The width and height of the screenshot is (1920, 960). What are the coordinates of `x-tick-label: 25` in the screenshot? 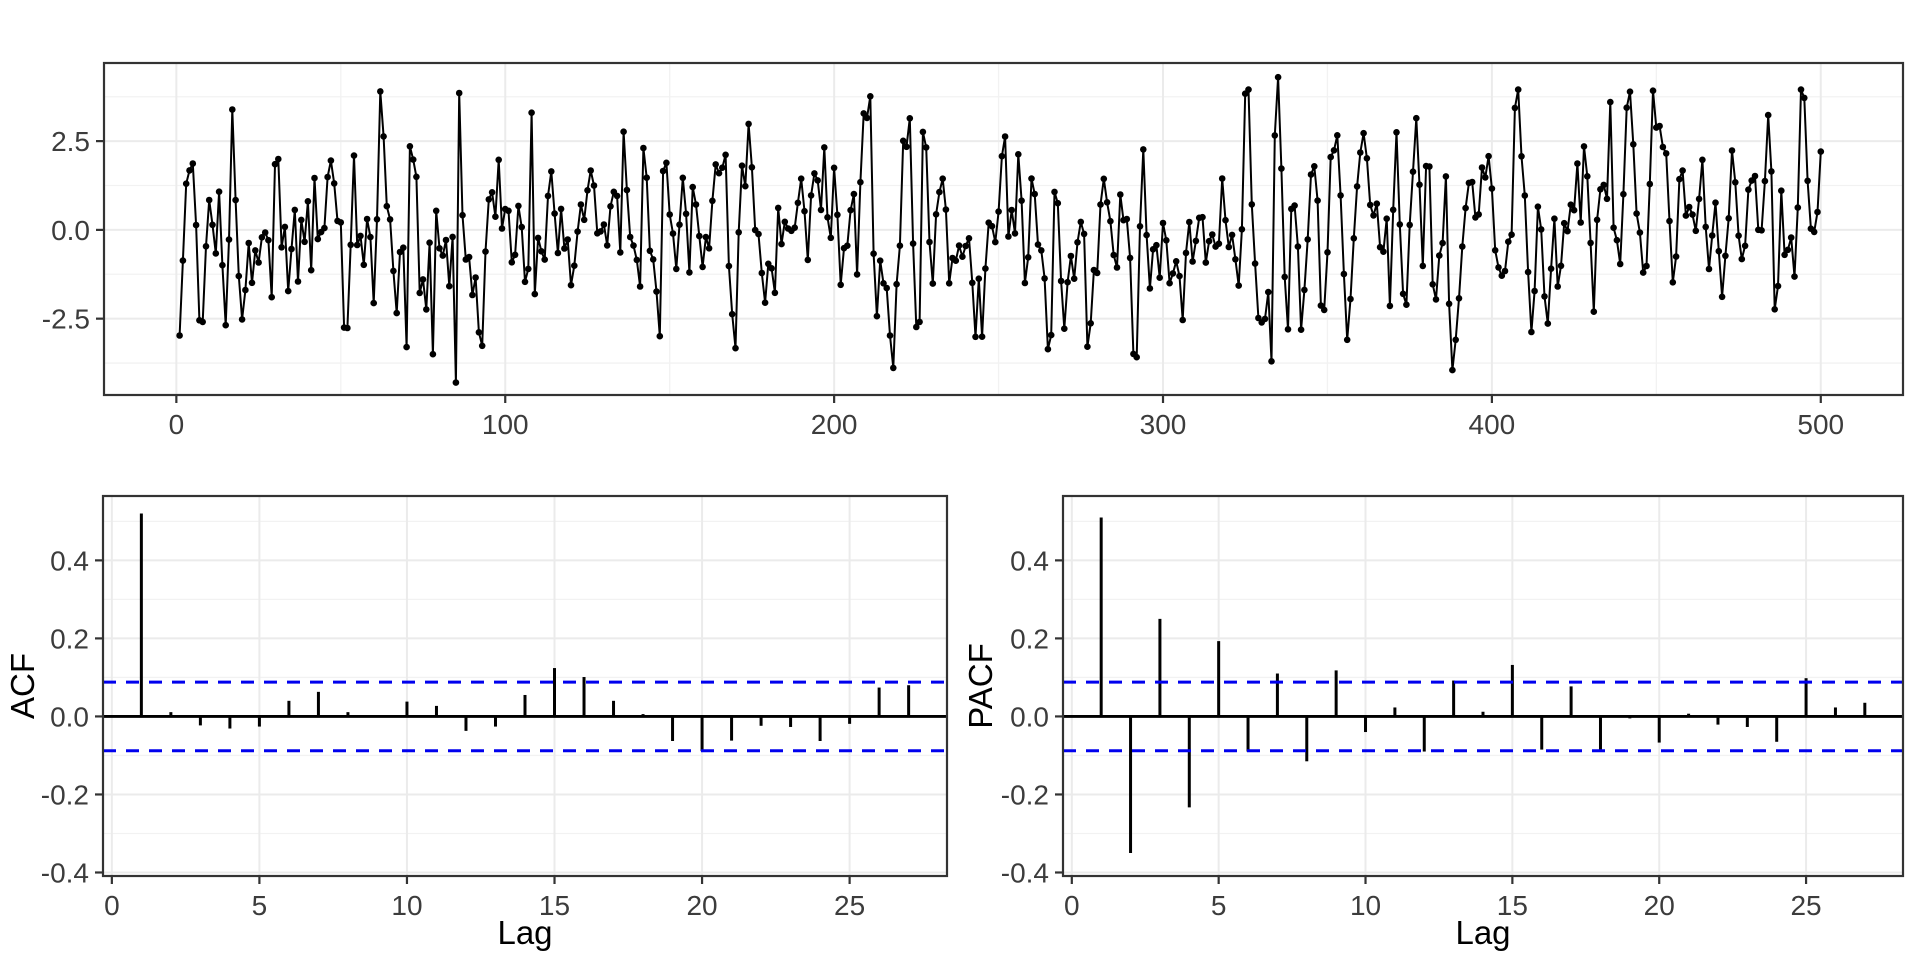 It's located at (849, 905).